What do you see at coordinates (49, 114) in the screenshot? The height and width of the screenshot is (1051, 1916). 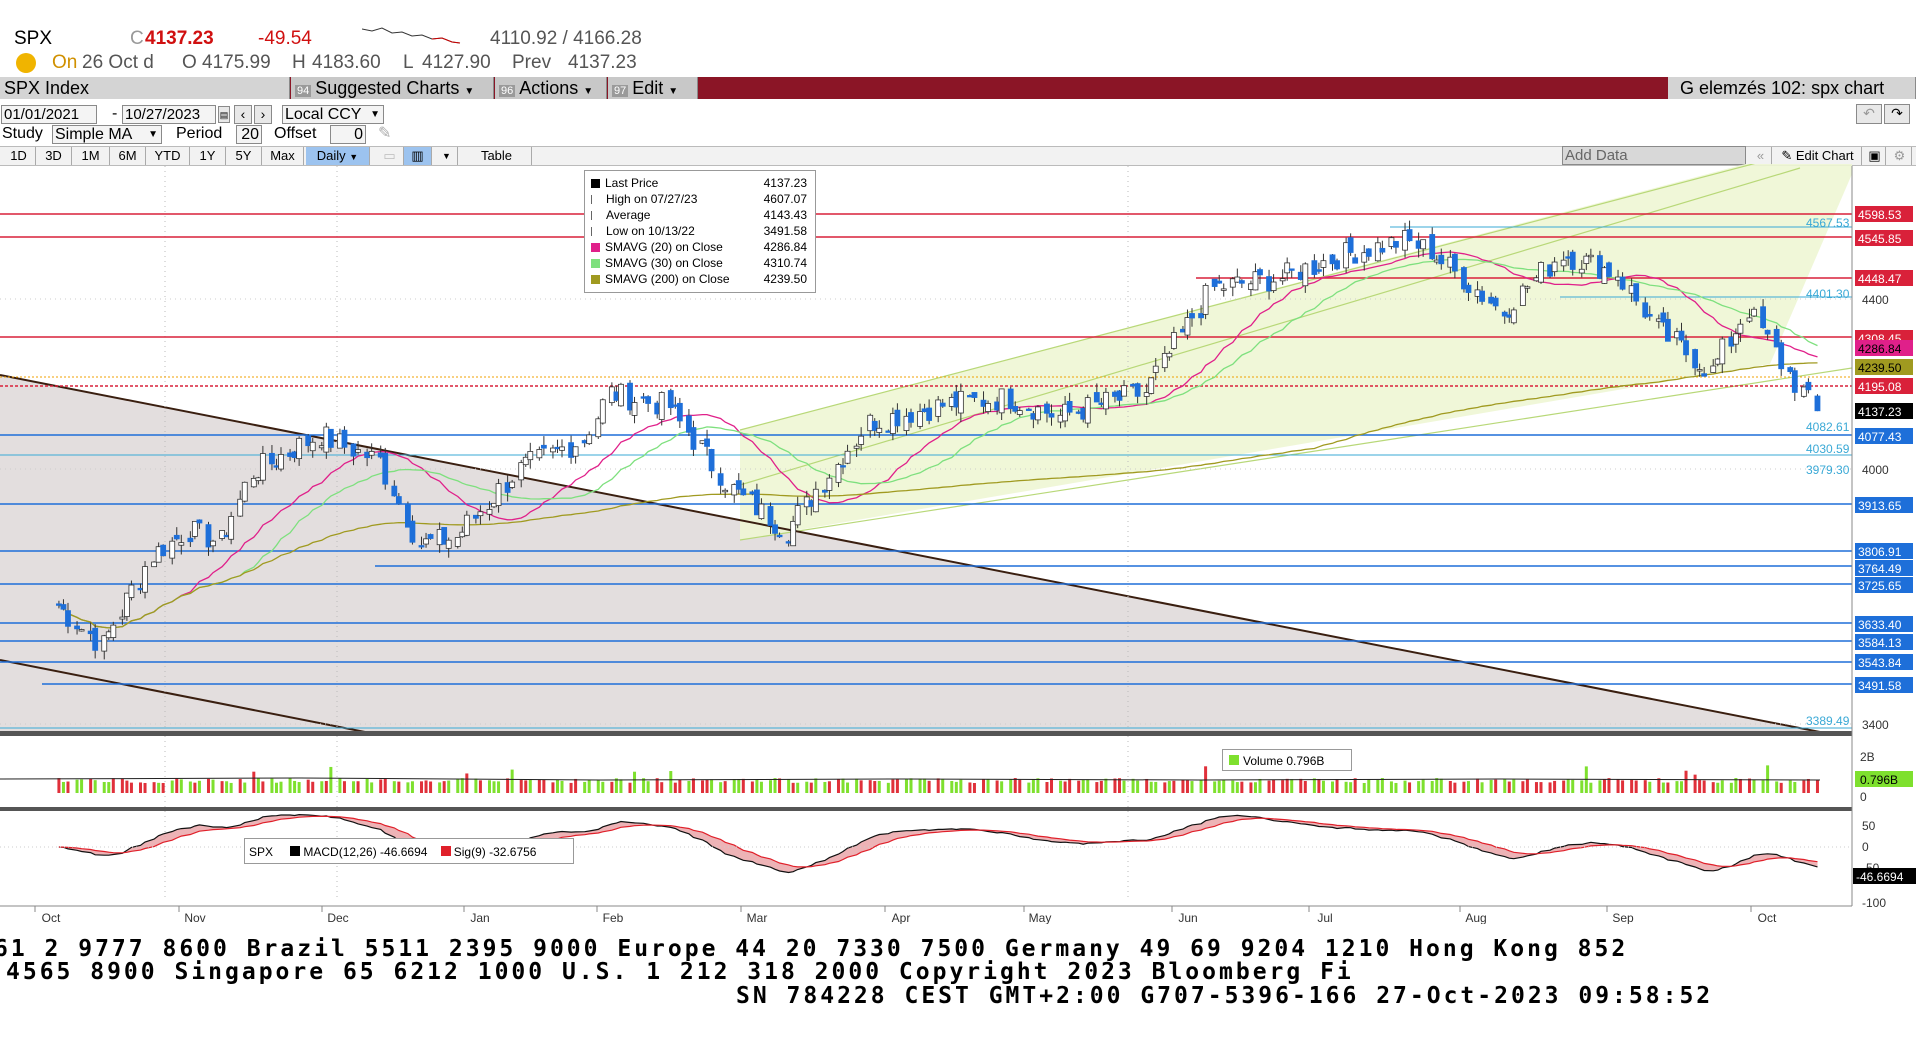 I see `start-date-field: 01/01/2021` at bounding box center [49, 114].